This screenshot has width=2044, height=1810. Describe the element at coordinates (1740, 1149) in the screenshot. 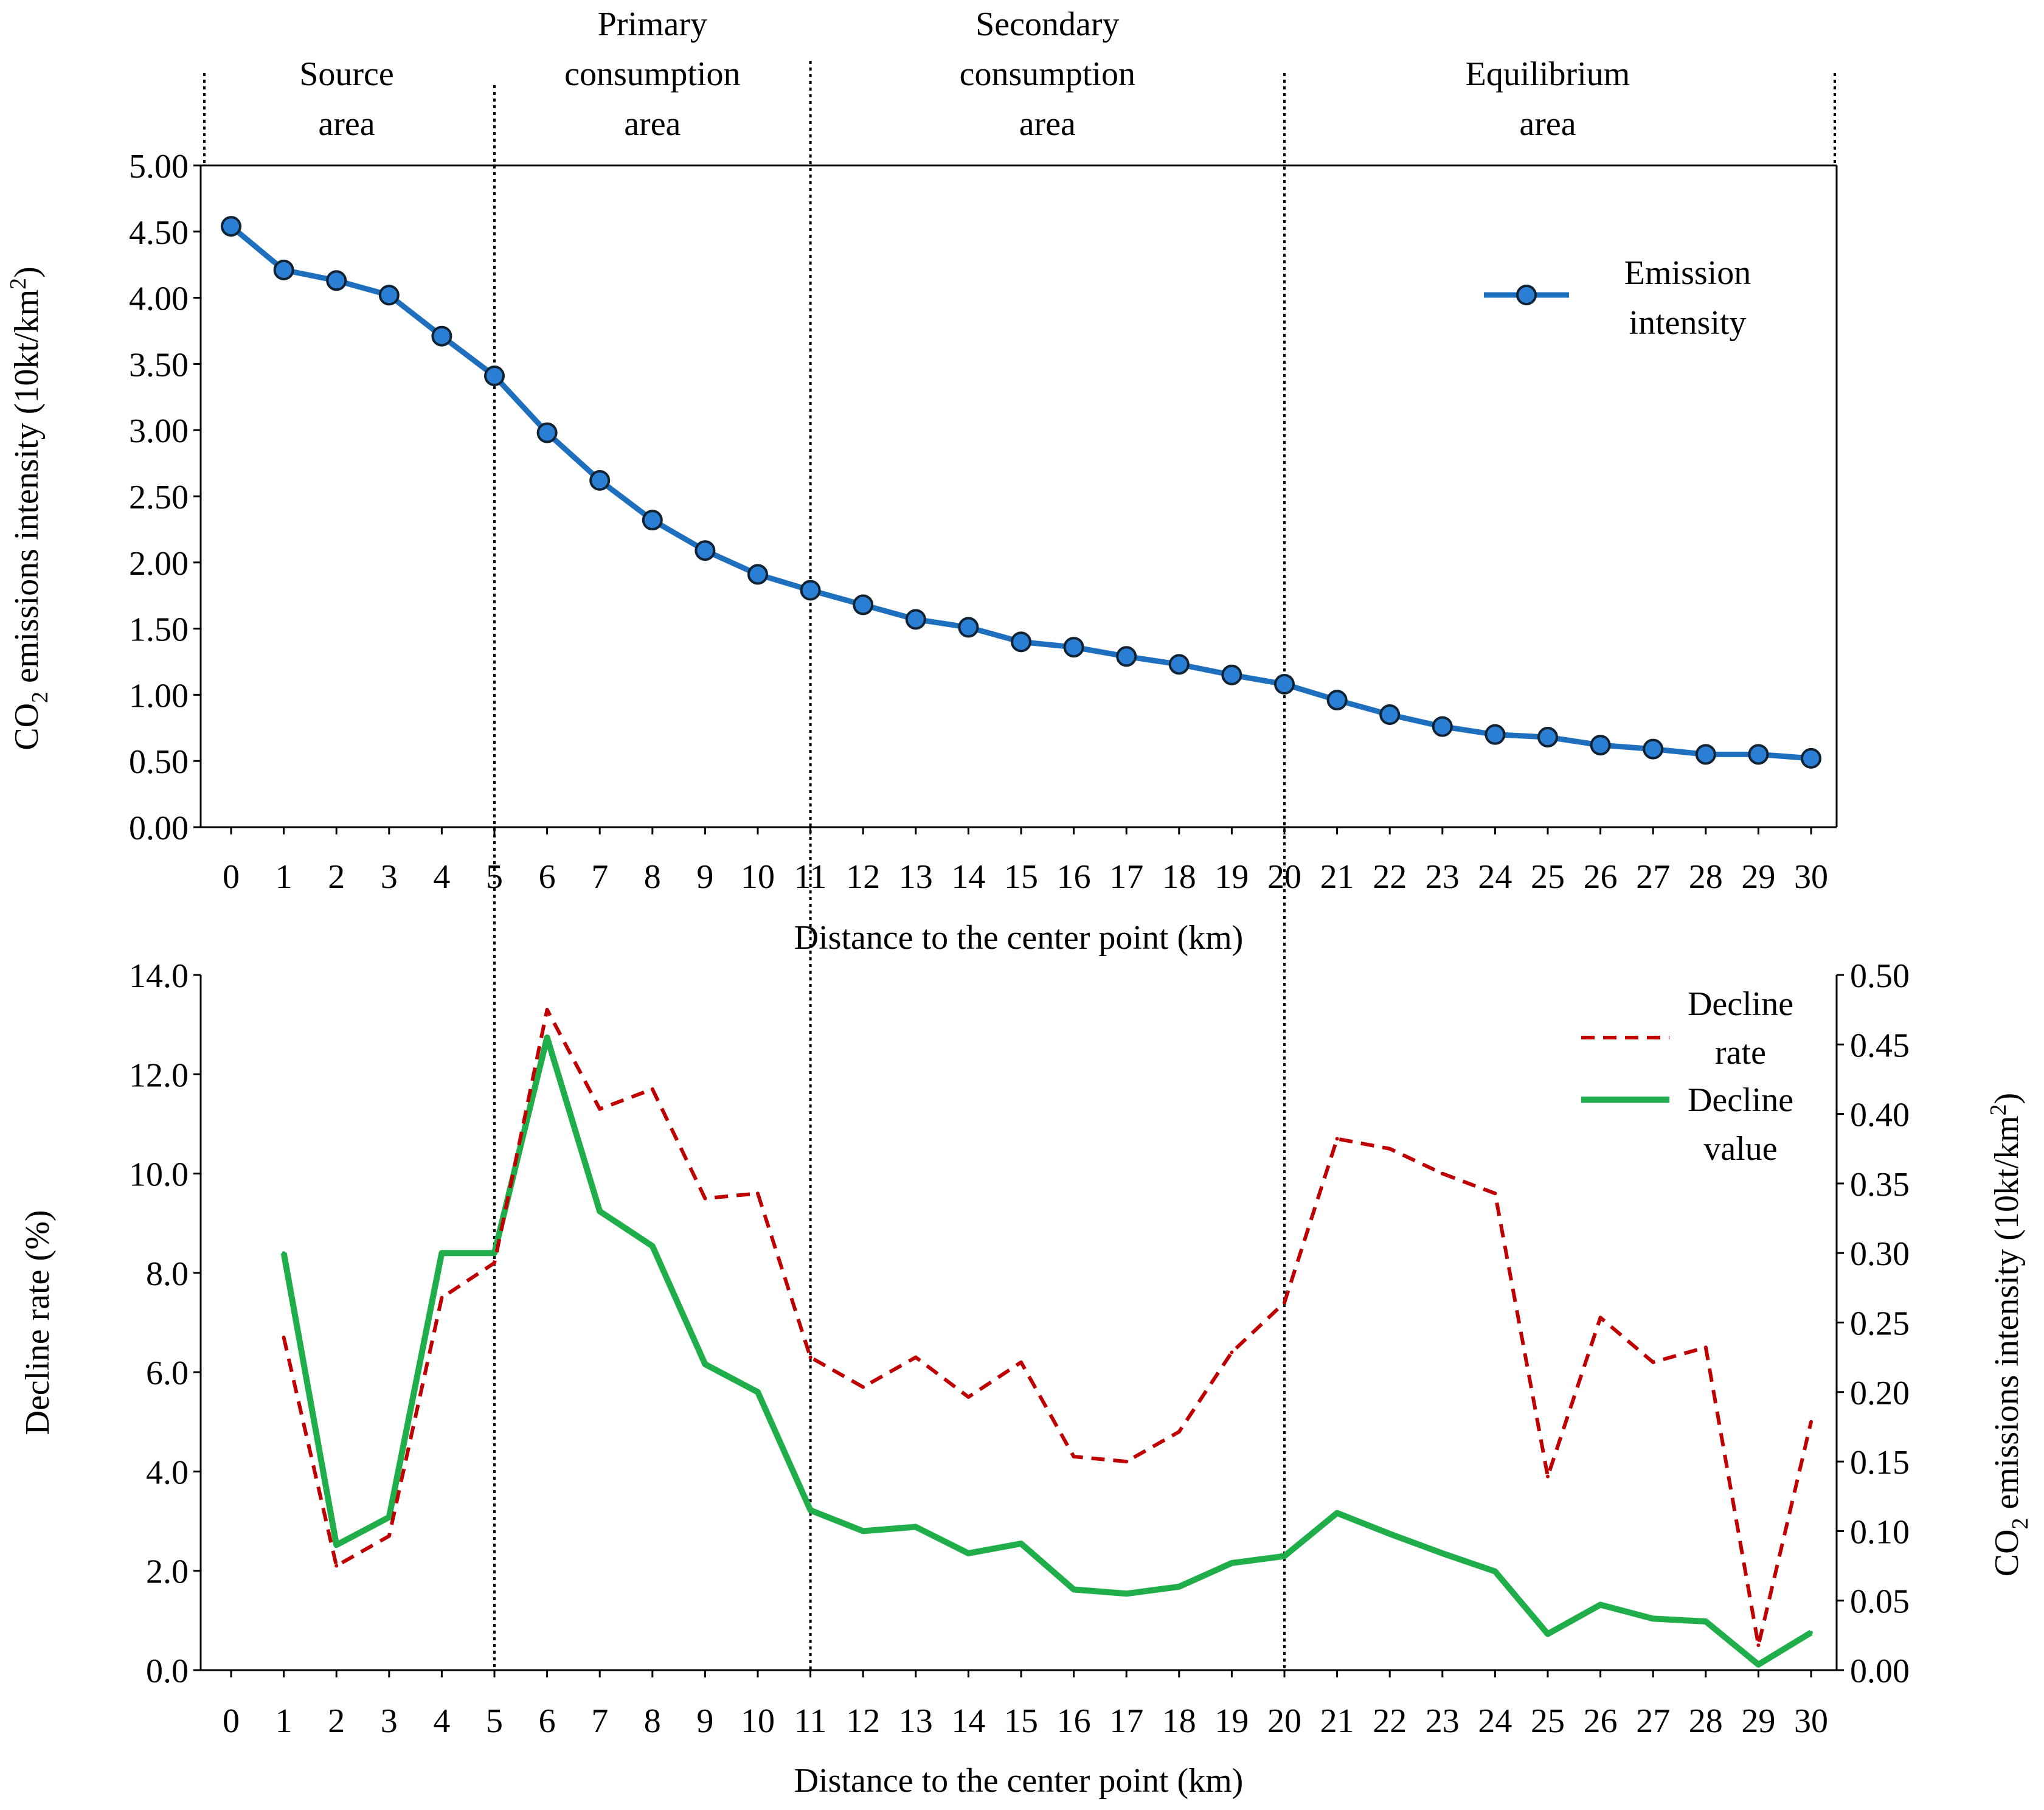

I see `legend-decline-value-label: value` at that location.